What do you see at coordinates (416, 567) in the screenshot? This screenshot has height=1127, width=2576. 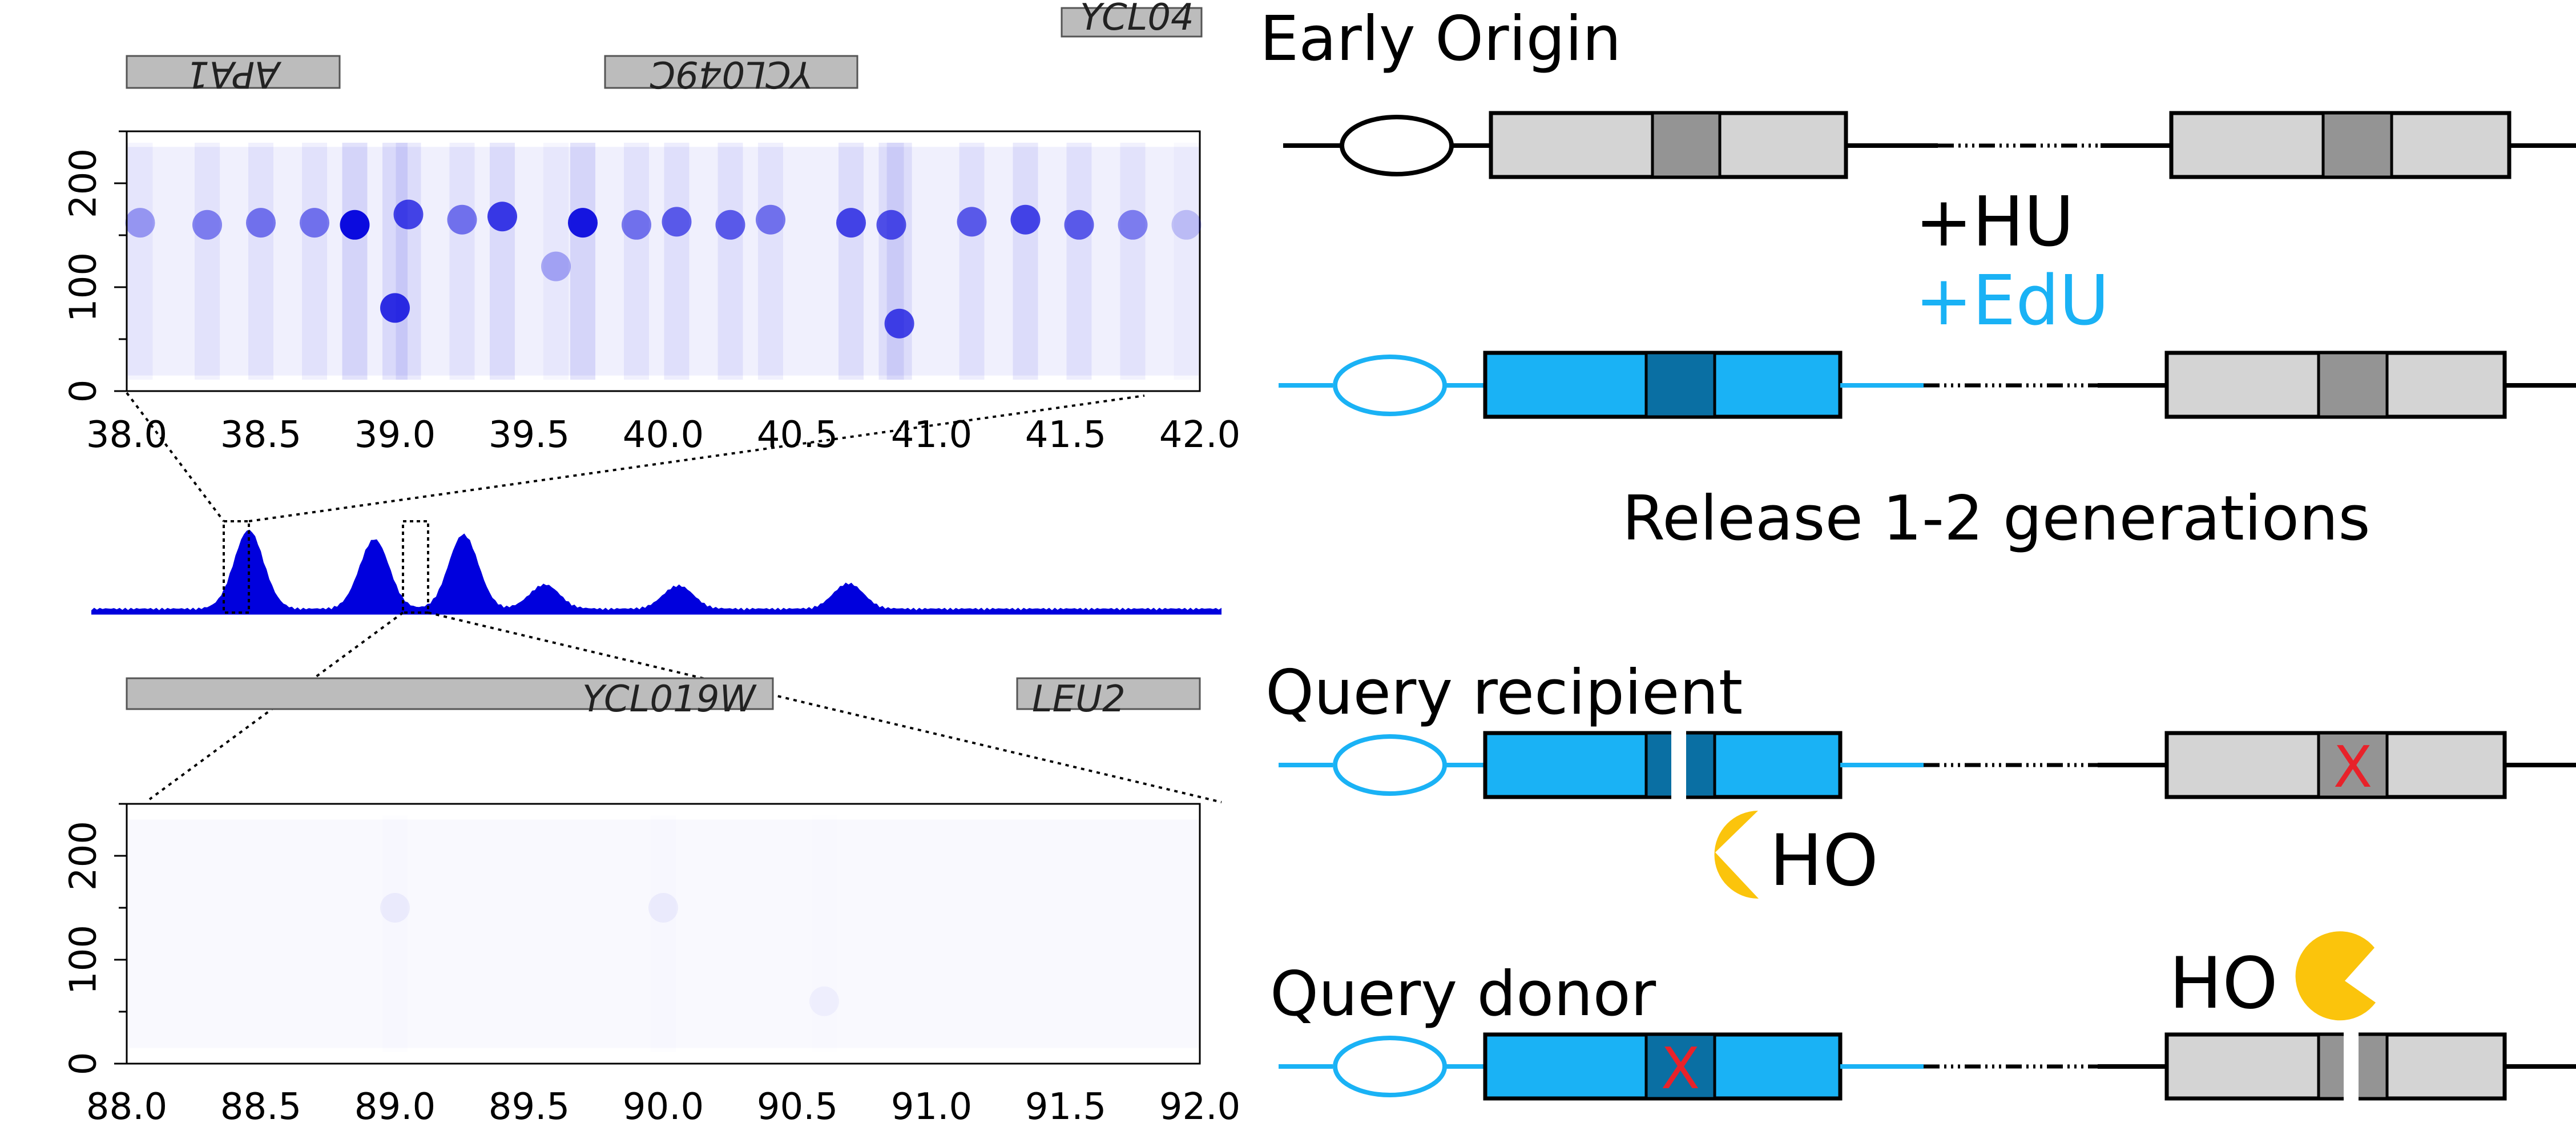 I see `zoom-box-bottom` at bounding box center [416, 567].